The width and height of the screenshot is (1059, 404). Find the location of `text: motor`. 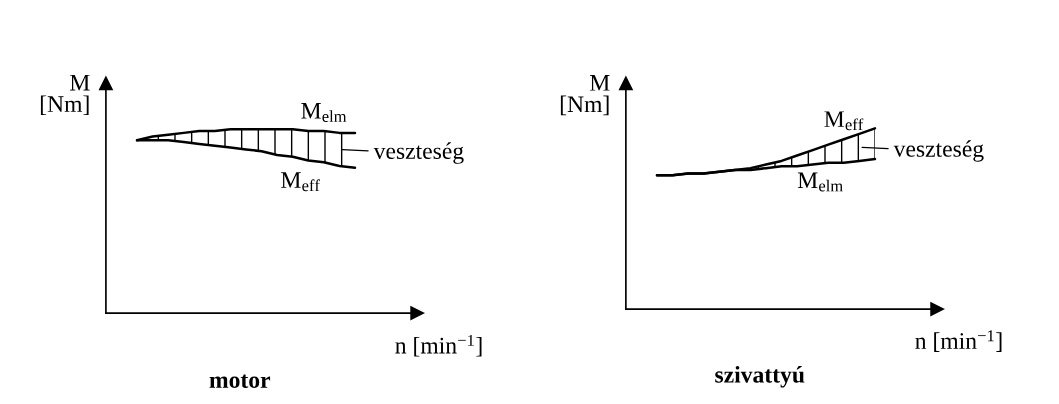

text: motor is located at coordinates (240, 381).